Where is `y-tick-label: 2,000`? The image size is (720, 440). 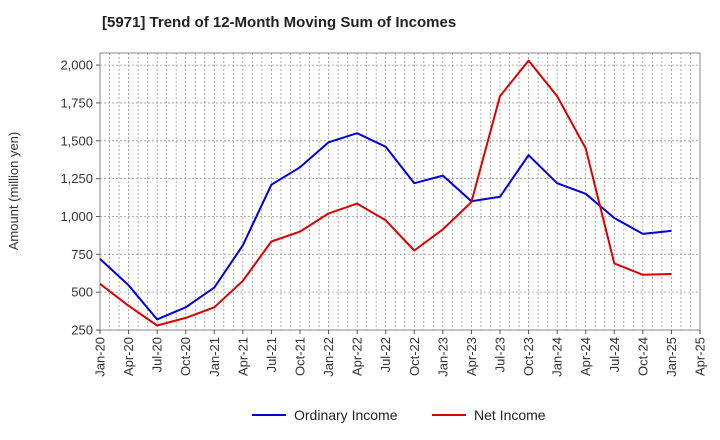
y-tick-label: 2,000 is located at coordinates (76, 65).